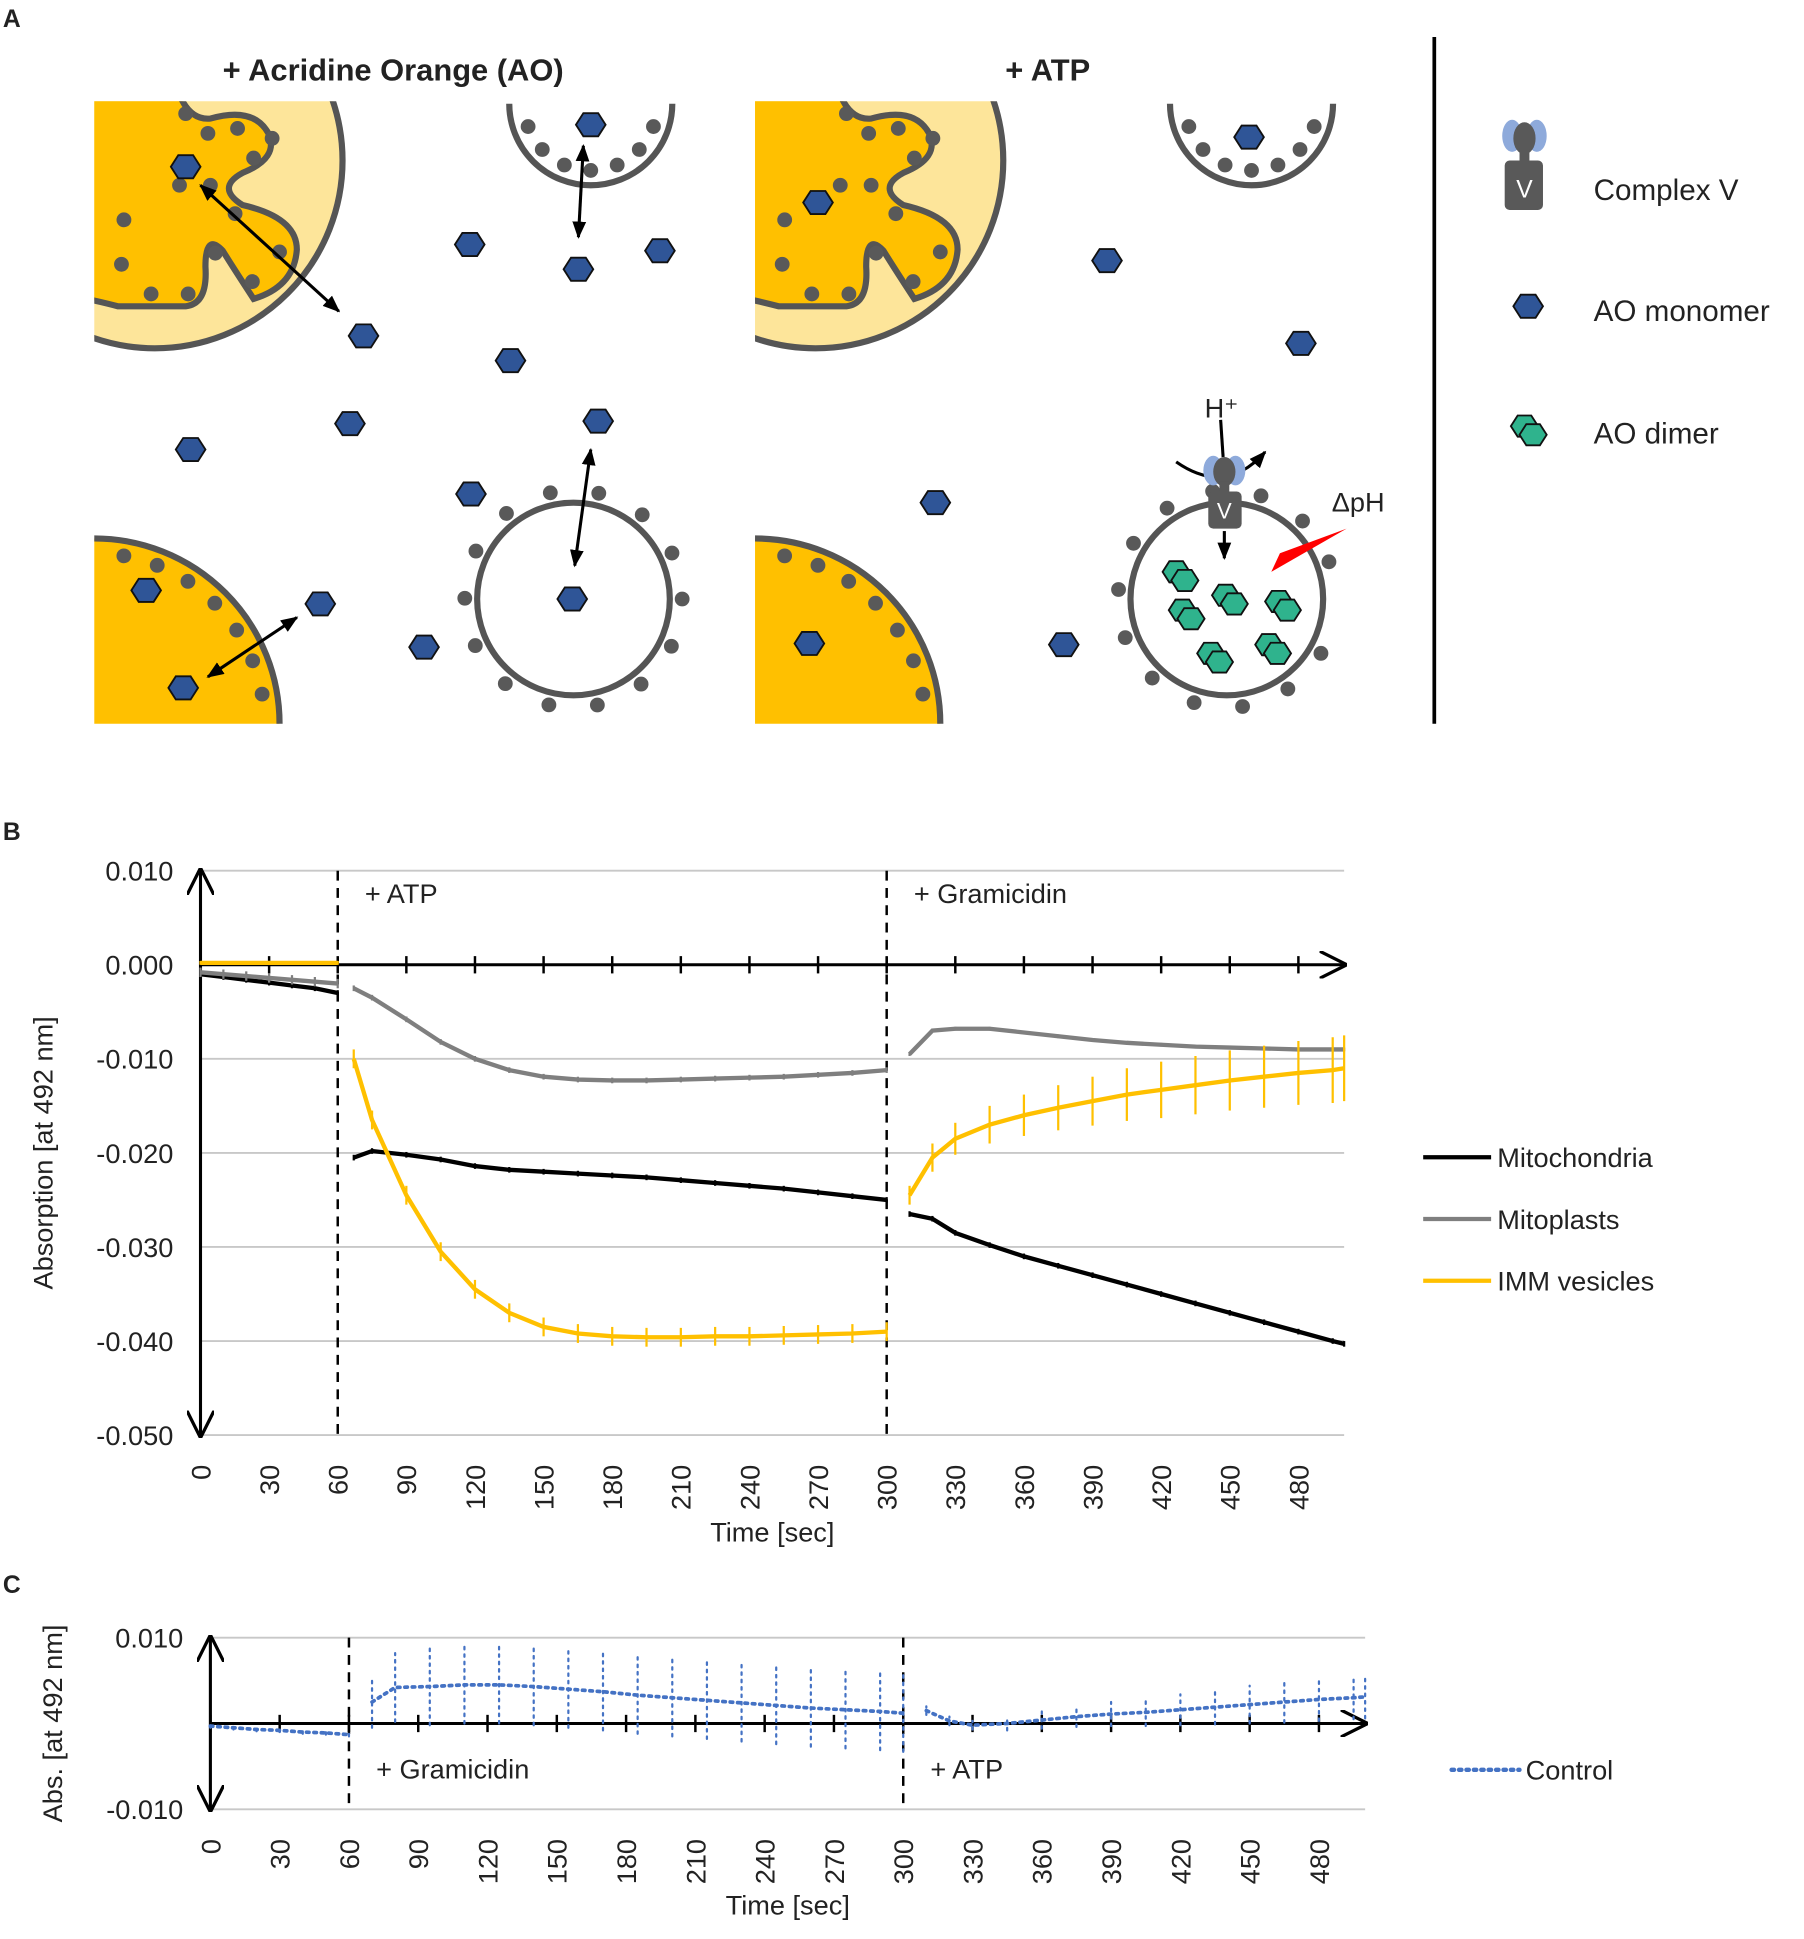  Describe the element at coordinates (134, 1341) in the screenshot. I see `y-tick-label: -0.040` at that location.